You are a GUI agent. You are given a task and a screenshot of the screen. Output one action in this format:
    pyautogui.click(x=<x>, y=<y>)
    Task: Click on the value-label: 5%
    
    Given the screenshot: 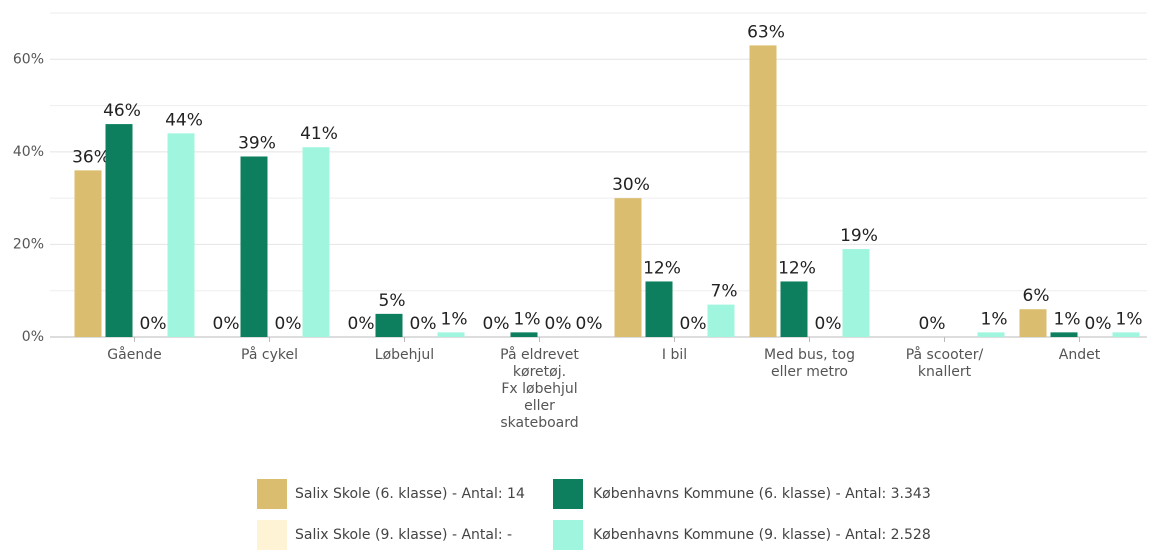 What is the action you would take?
    pyautogui.click(x=392, y=301)
    